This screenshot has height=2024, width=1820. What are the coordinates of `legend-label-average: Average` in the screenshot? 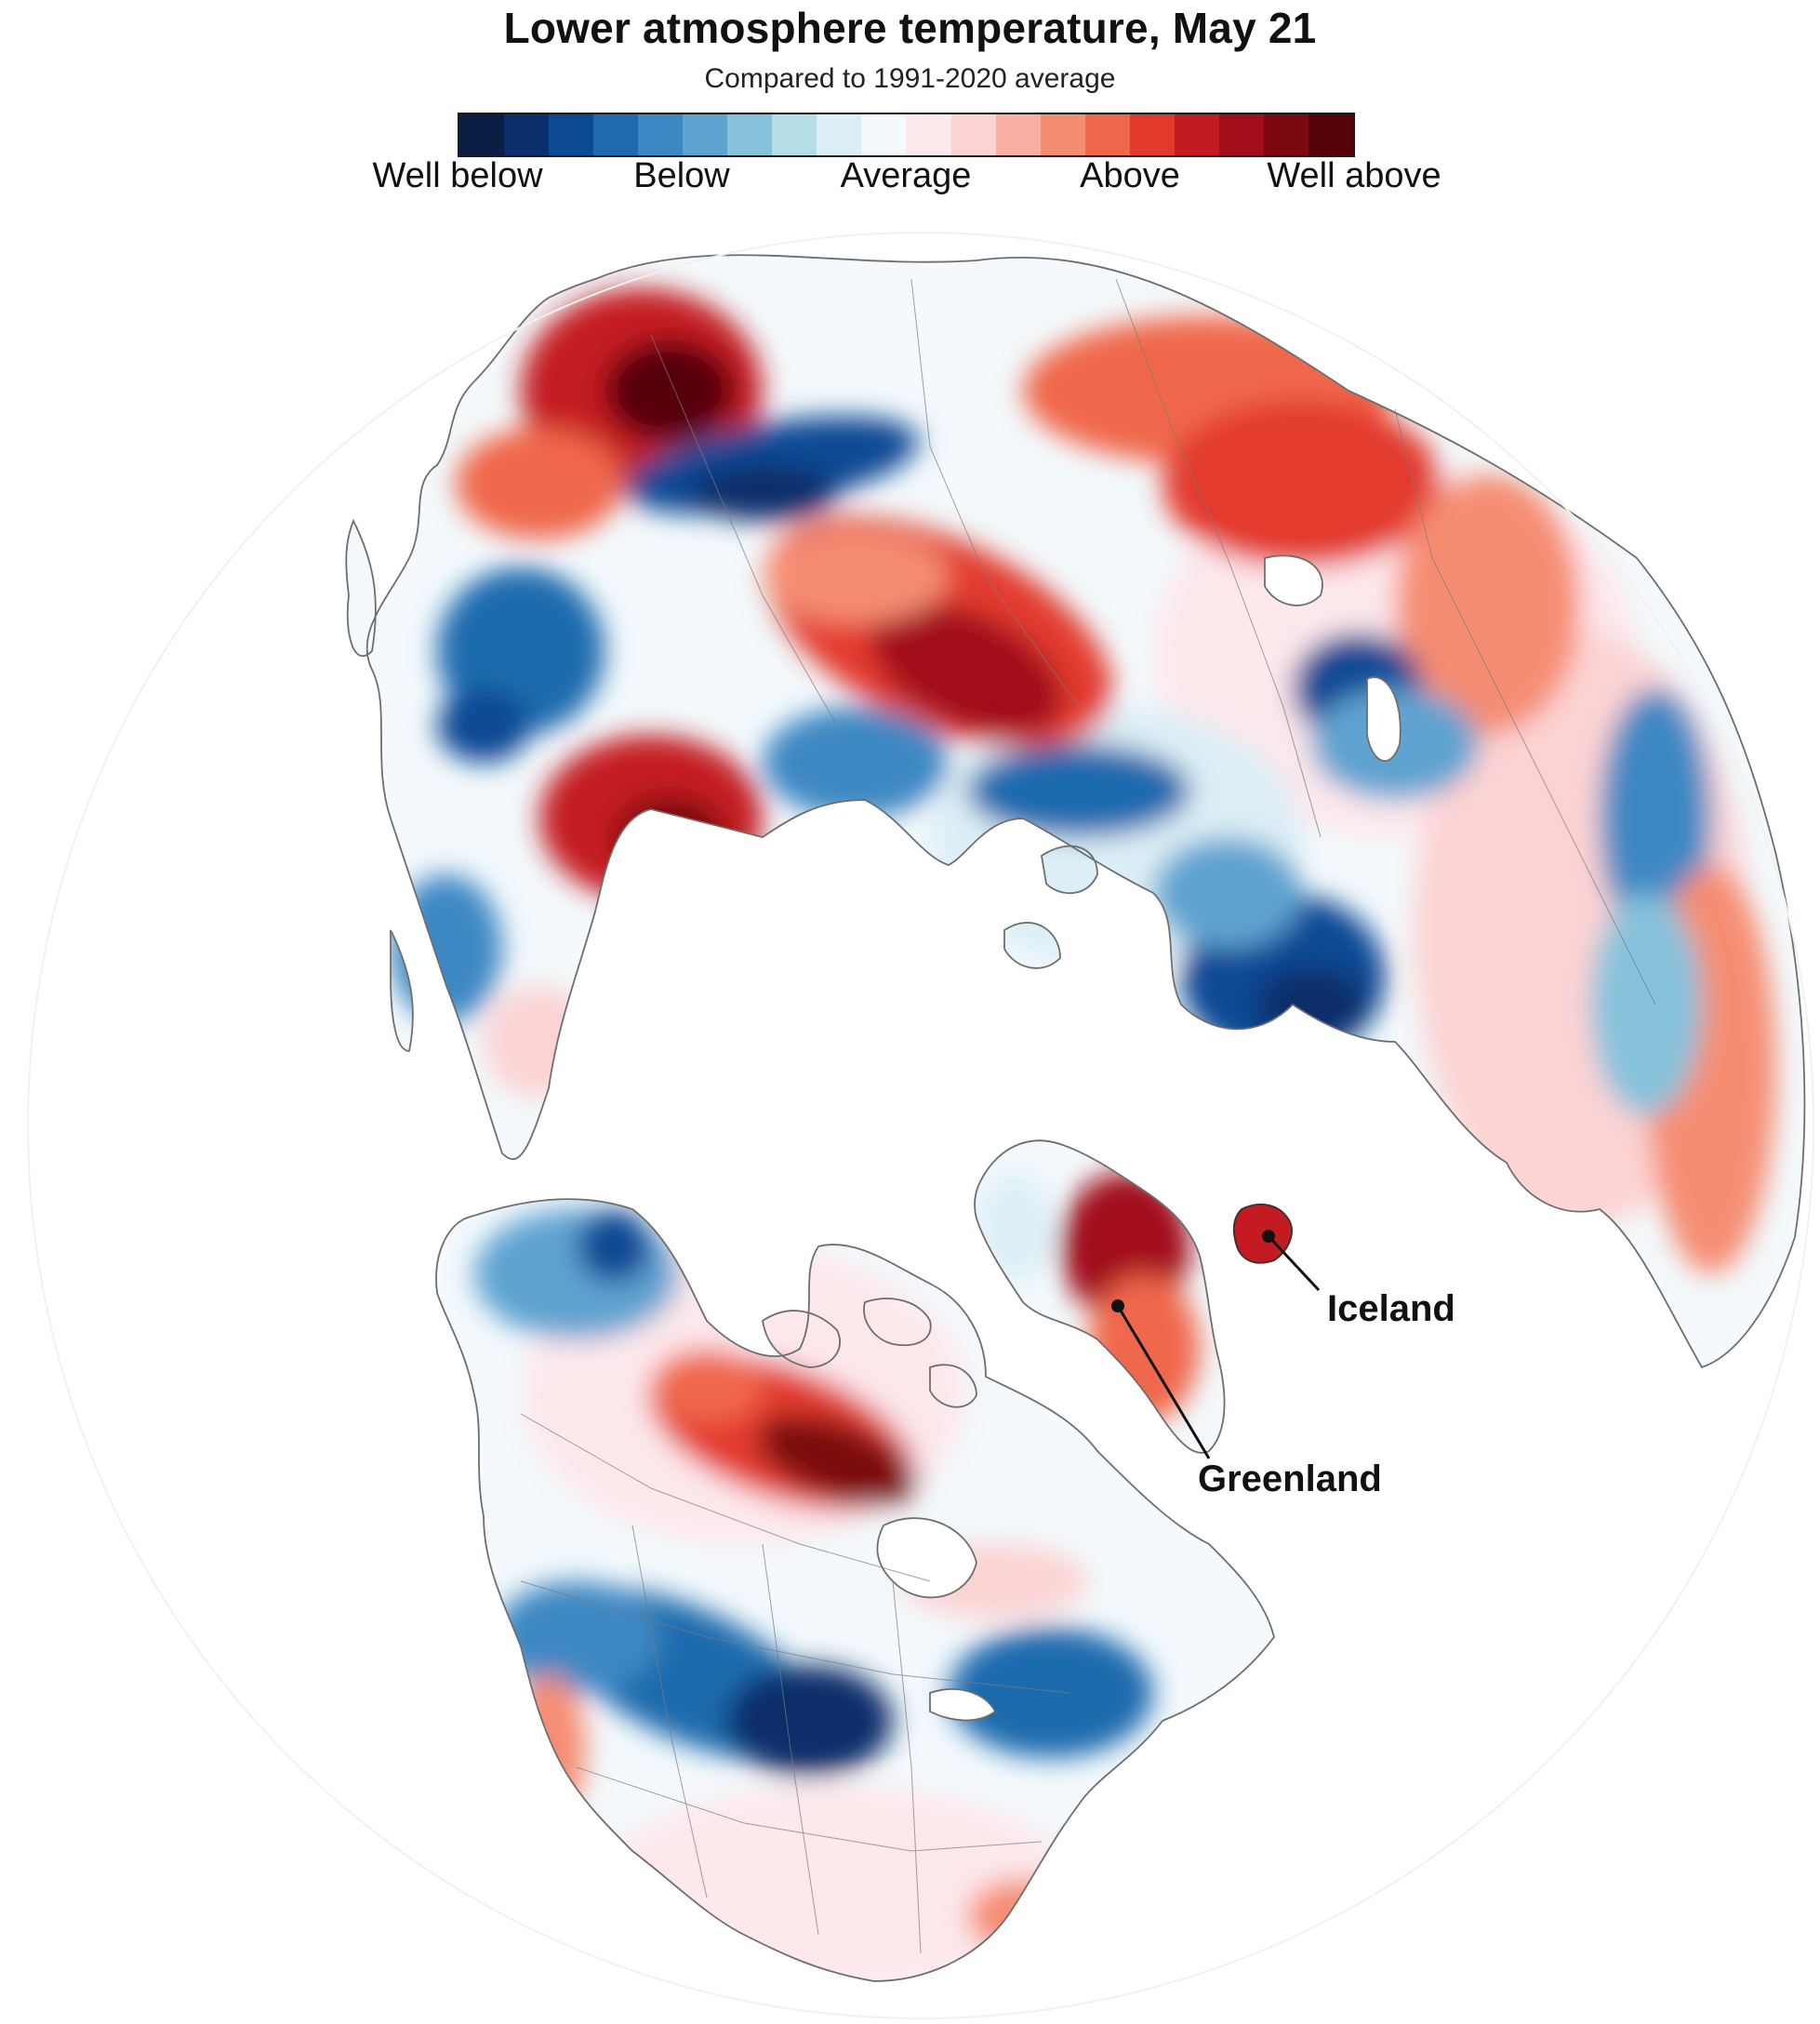 It's located at (906, 176).